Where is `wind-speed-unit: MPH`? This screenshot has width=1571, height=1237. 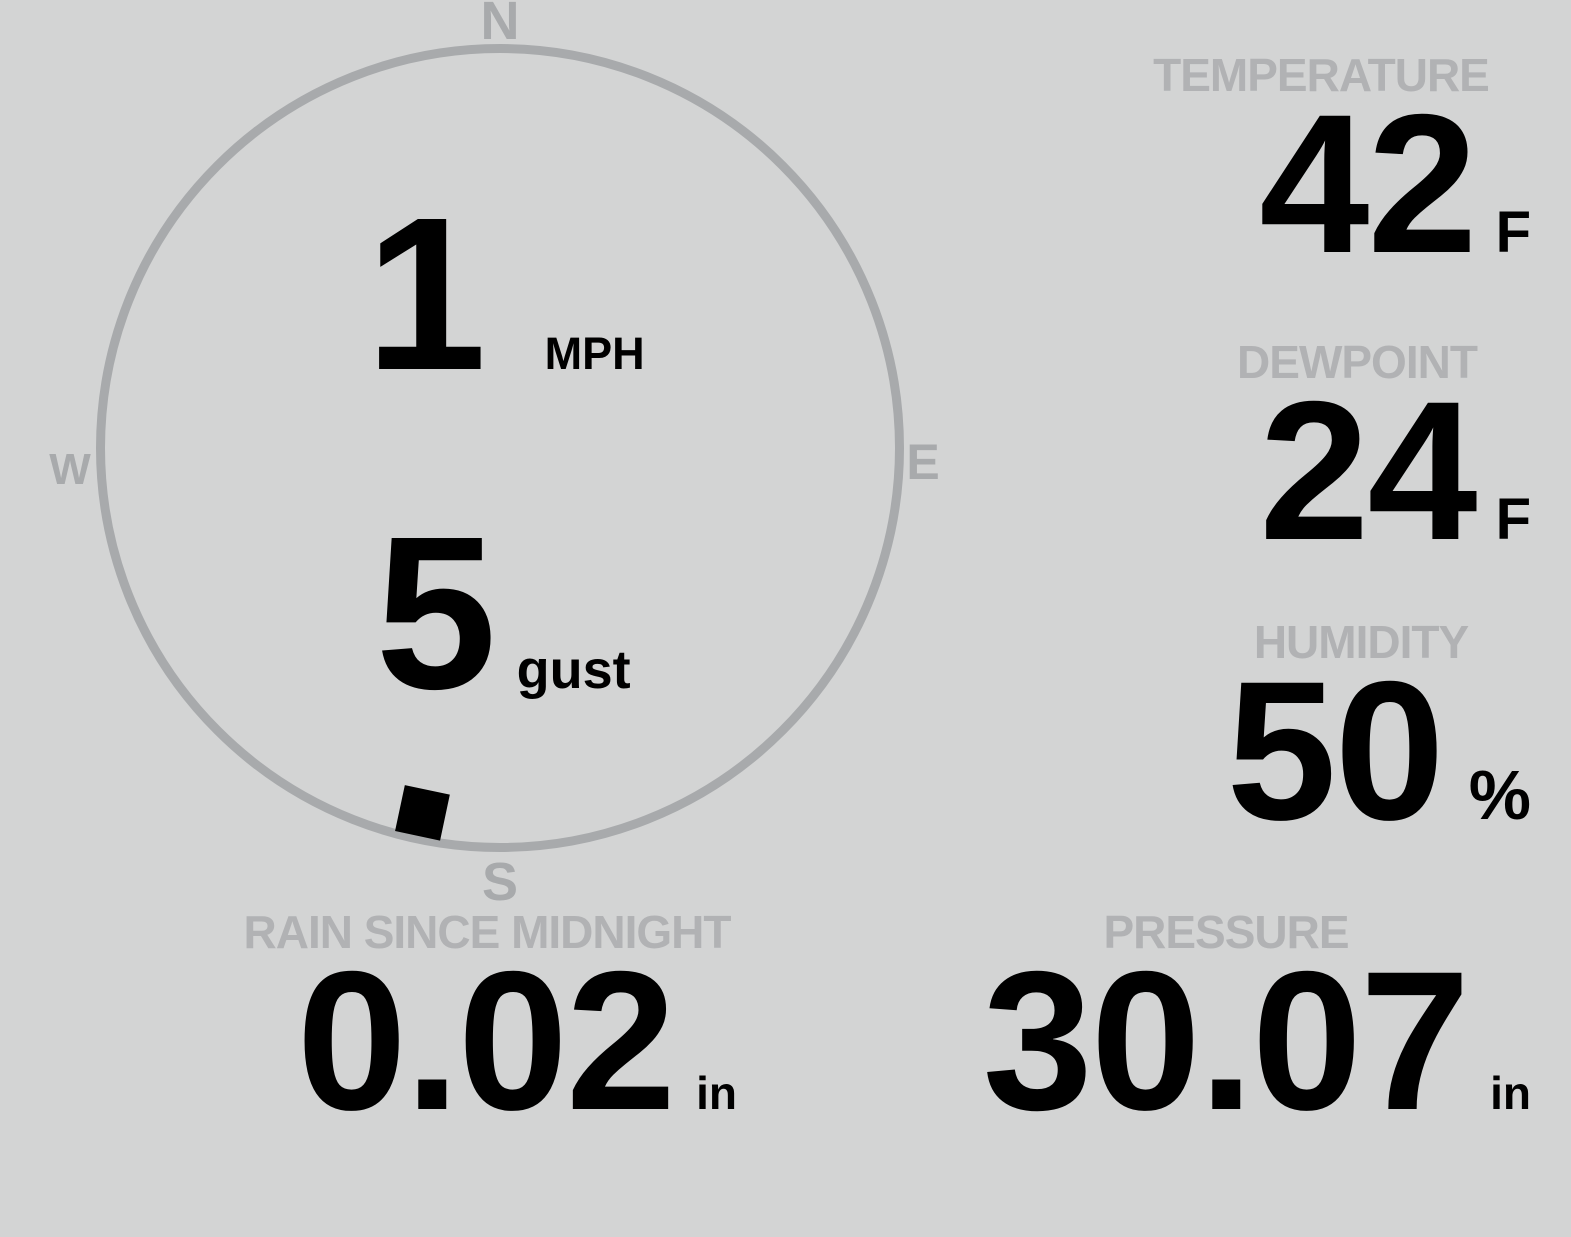
wind-speed-unit: MPH is located at coordinates (594, 353).